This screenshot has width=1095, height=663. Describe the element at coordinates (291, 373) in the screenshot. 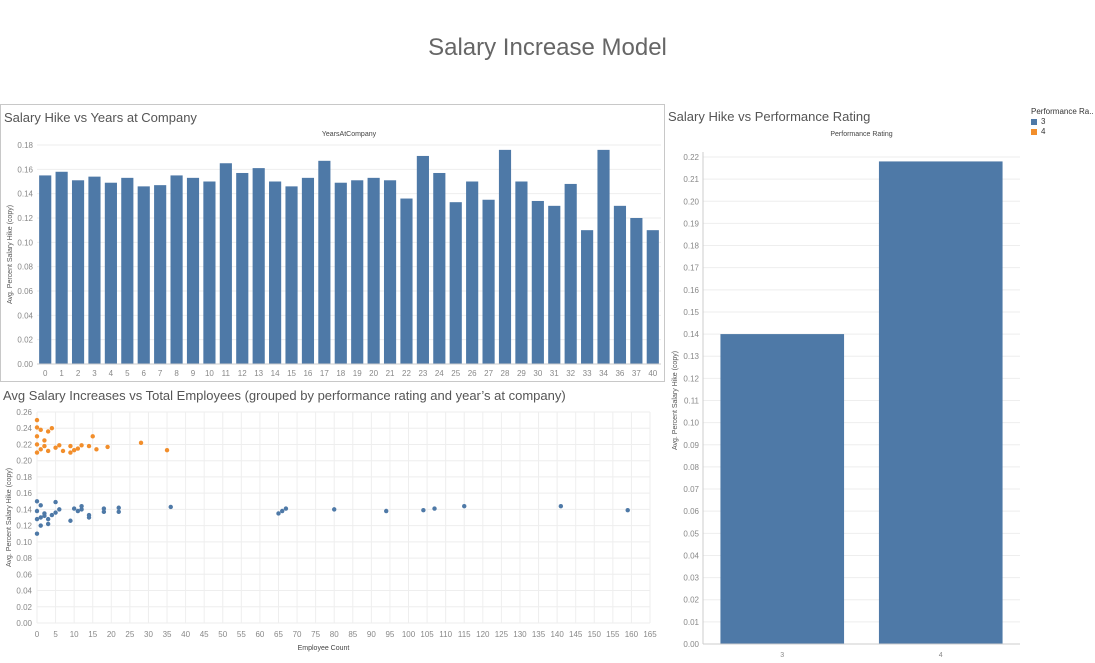

I see `year-tick-label: 15` at that location.